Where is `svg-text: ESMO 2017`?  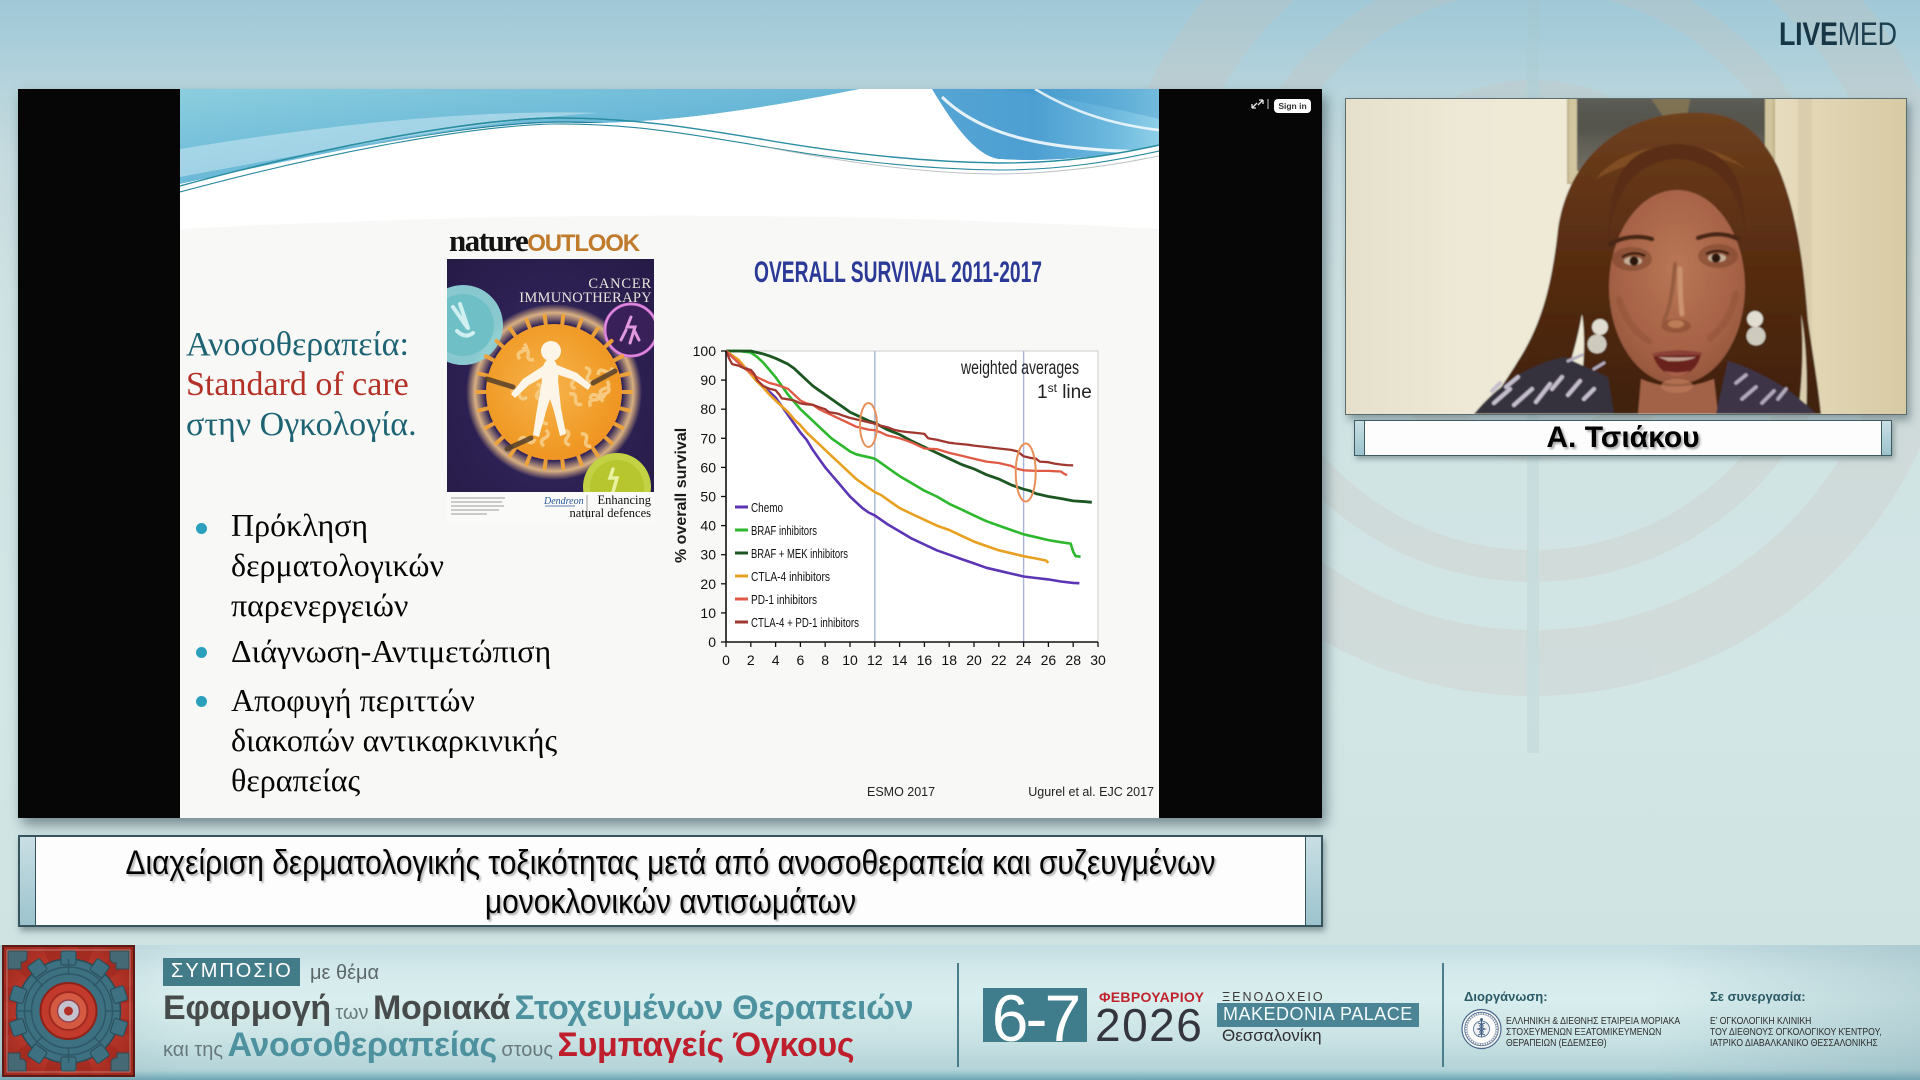 svg-text: ESMO 2017 is located at coordinates (901, 792).